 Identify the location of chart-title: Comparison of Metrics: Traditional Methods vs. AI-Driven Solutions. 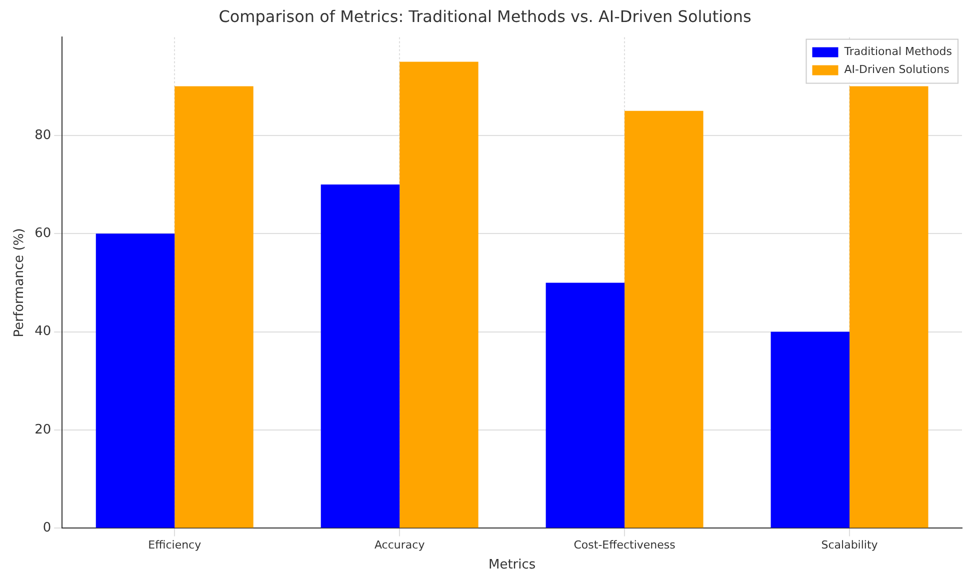
(485, 16).